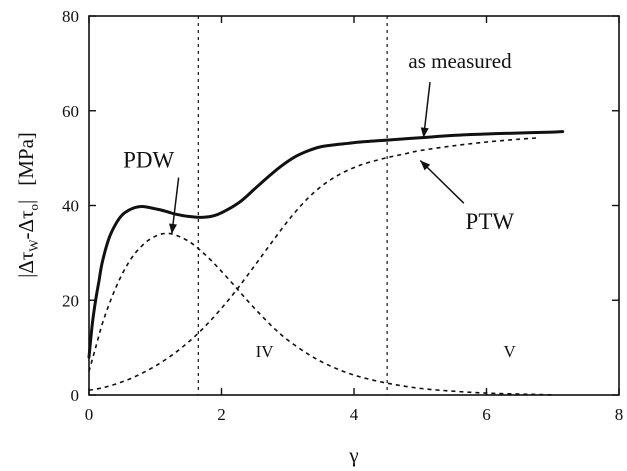 The image size is (627, 471). I want to click on y-axis-title: |ΔτW-Δτo|[MPa], so click(27, 205).